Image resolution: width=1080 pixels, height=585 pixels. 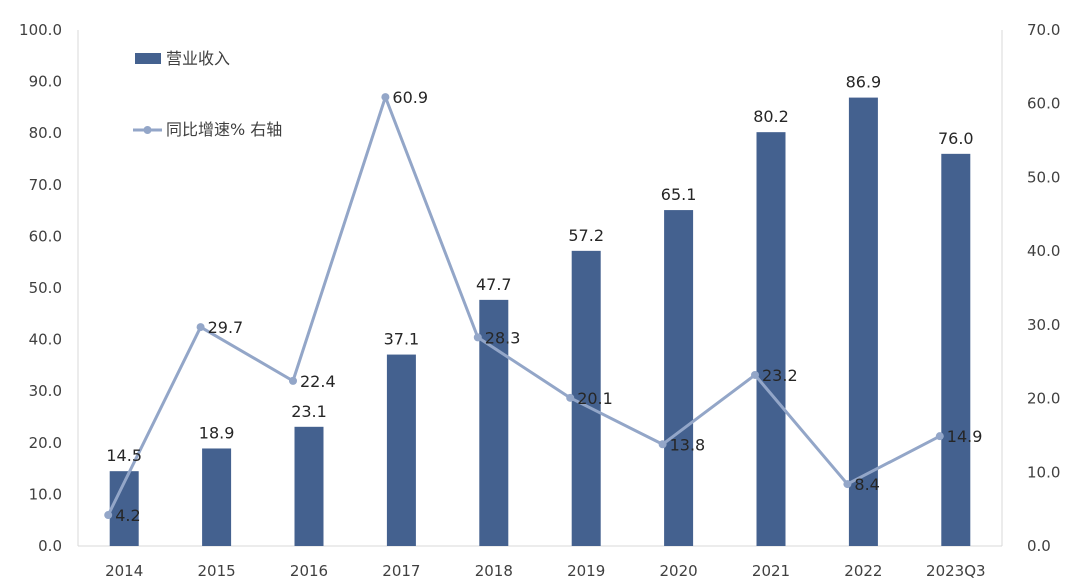 I want to click on line-data-label: 23.2, so click(x=780, y=375).